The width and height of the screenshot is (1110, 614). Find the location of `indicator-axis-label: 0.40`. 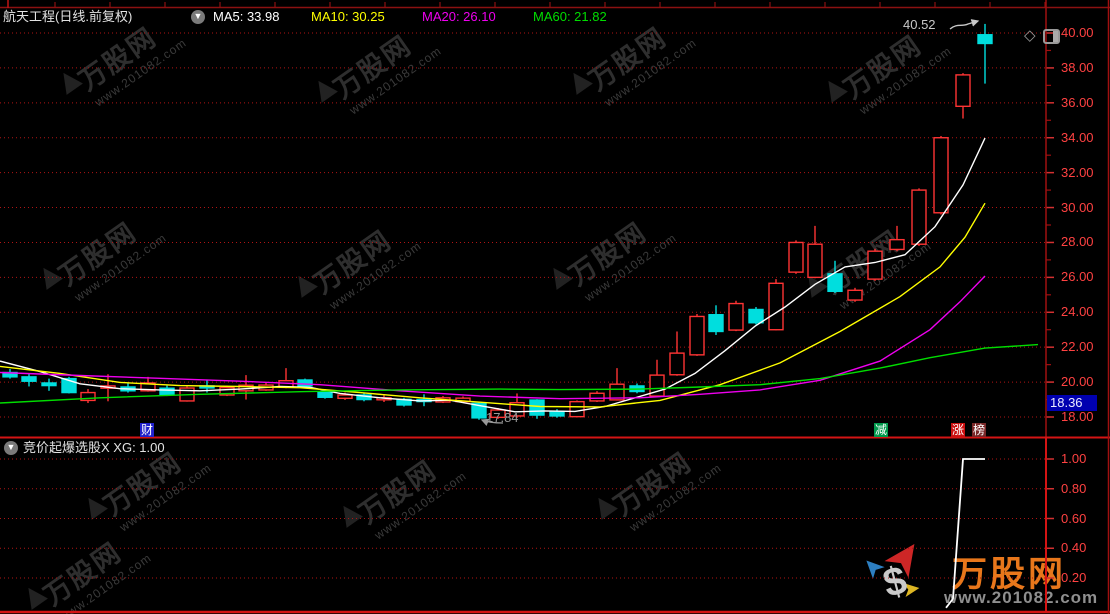

indicator-axis-label: 0.40 is located at coordinates (1074, 548).